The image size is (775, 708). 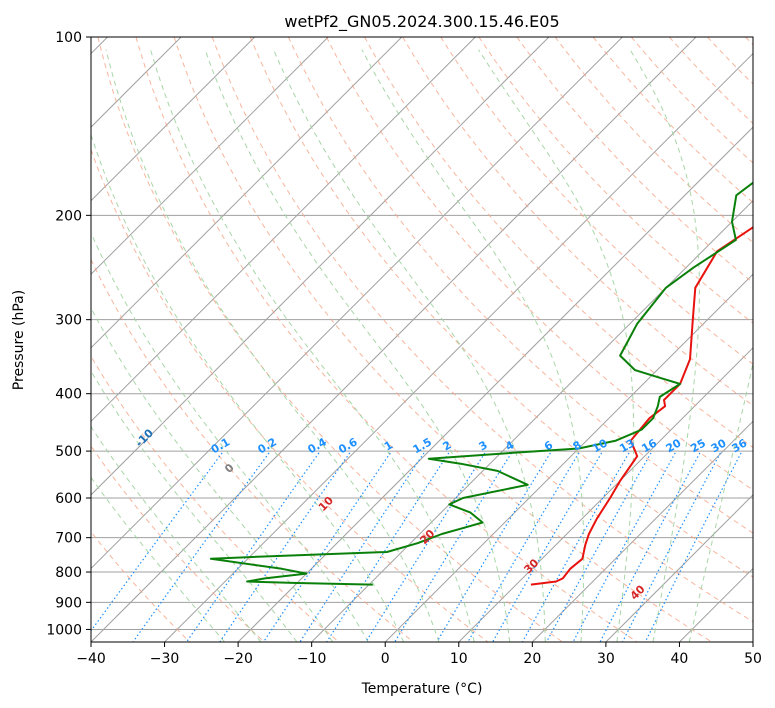 I want to click on temperature-profile-line, so click(x=641, y=406).